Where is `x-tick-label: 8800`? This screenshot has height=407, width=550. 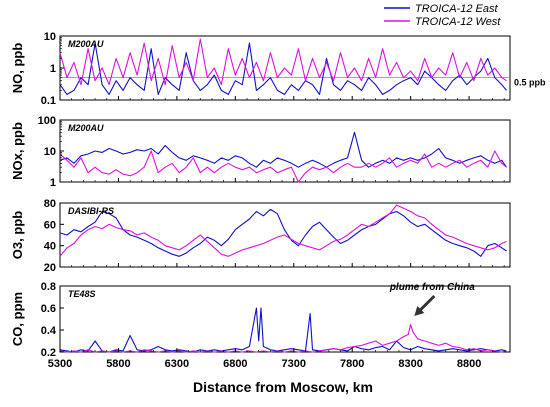 x-tick-label: 8800 is located at coordinates (469, 364).